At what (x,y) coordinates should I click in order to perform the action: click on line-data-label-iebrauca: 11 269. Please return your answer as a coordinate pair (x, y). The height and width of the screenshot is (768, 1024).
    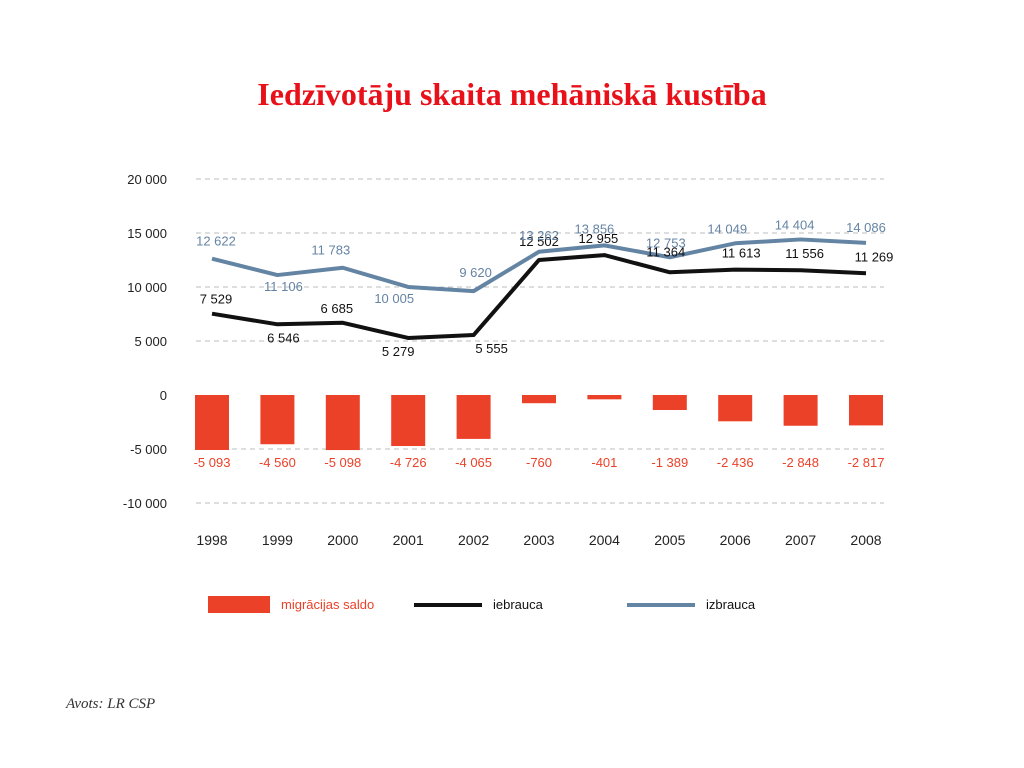
    Looking at the image, I should click on (874, 256).